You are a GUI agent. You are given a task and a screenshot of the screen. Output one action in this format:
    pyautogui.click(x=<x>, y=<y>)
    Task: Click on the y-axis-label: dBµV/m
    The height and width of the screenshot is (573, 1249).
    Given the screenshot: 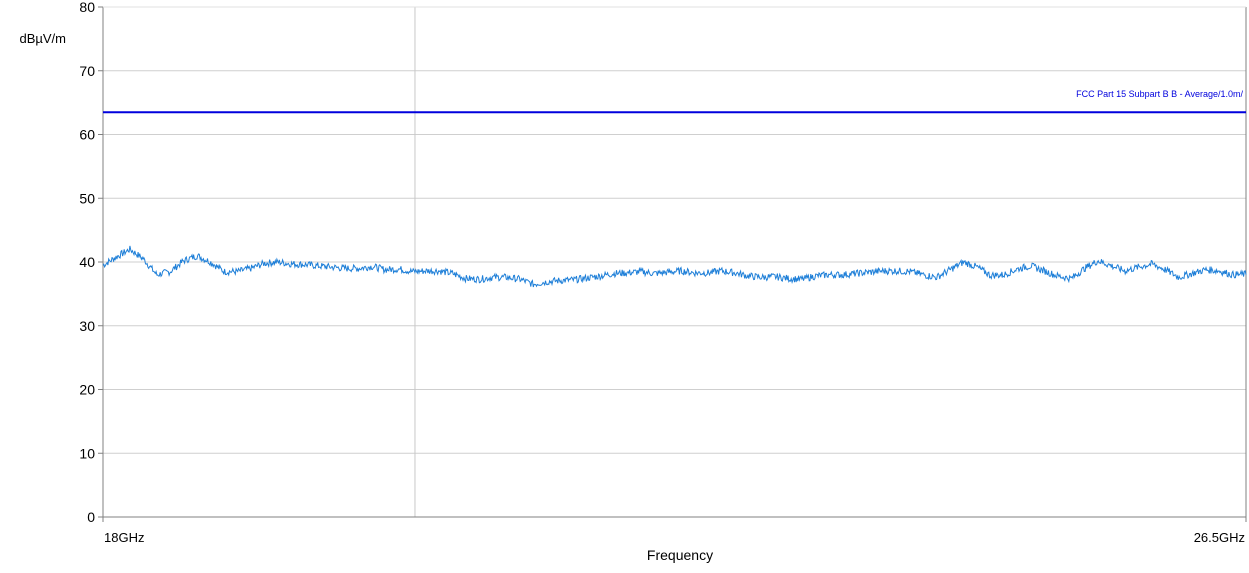 What is the action you would take?
    pyautogui.click(x=42, y=38)
    